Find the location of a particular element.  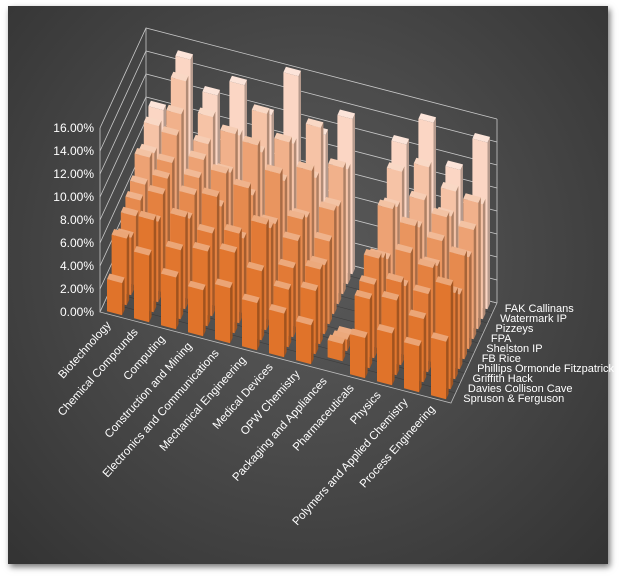

z-tick-label: 12.00% is located at coordinates (73, 174).